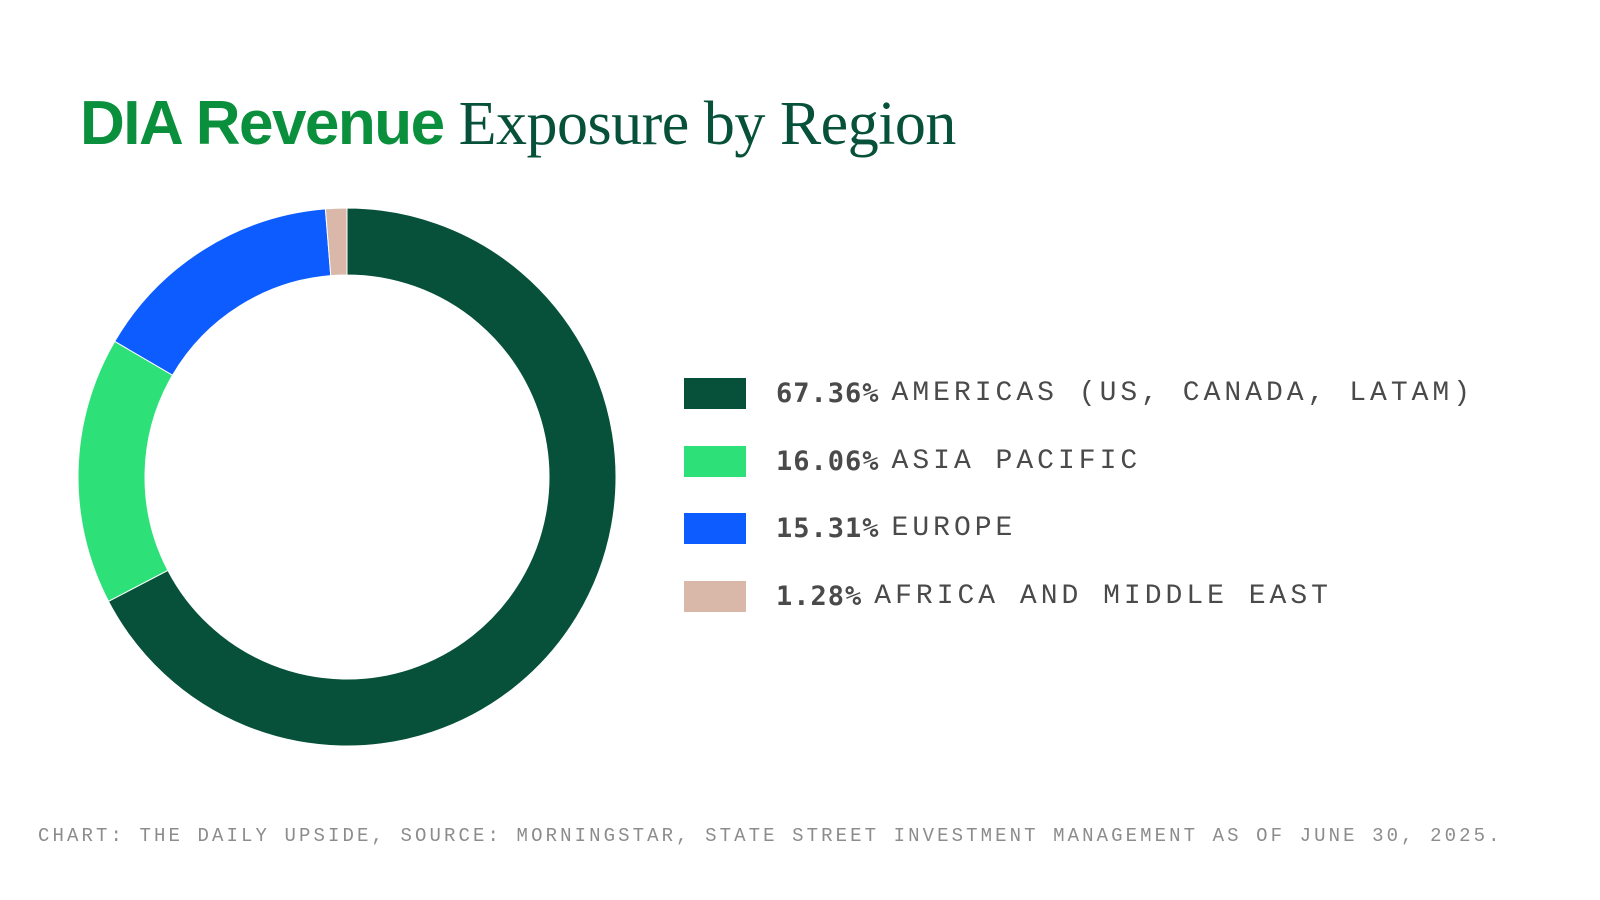 The width and height of the screenshot is (1600, 900). I want to click on legend-value: 15.31%, so click(828, 529).